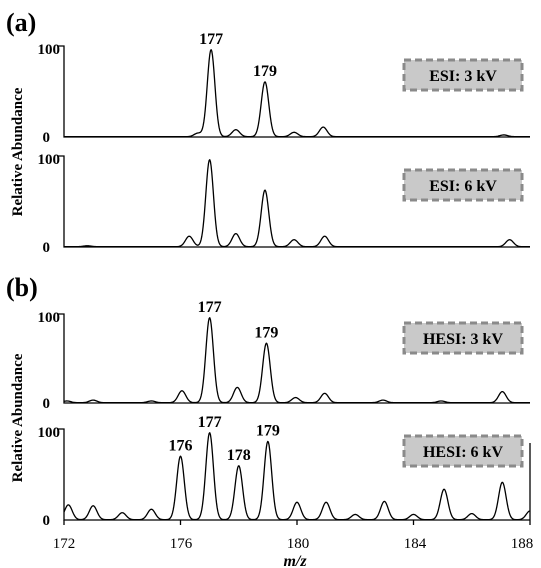 This screenshot has width=541, height=568. What do you see at coordinates (295, 560) in the screenshot?
I see `x-axis-label: m/z` at bounding box center [295, 560].